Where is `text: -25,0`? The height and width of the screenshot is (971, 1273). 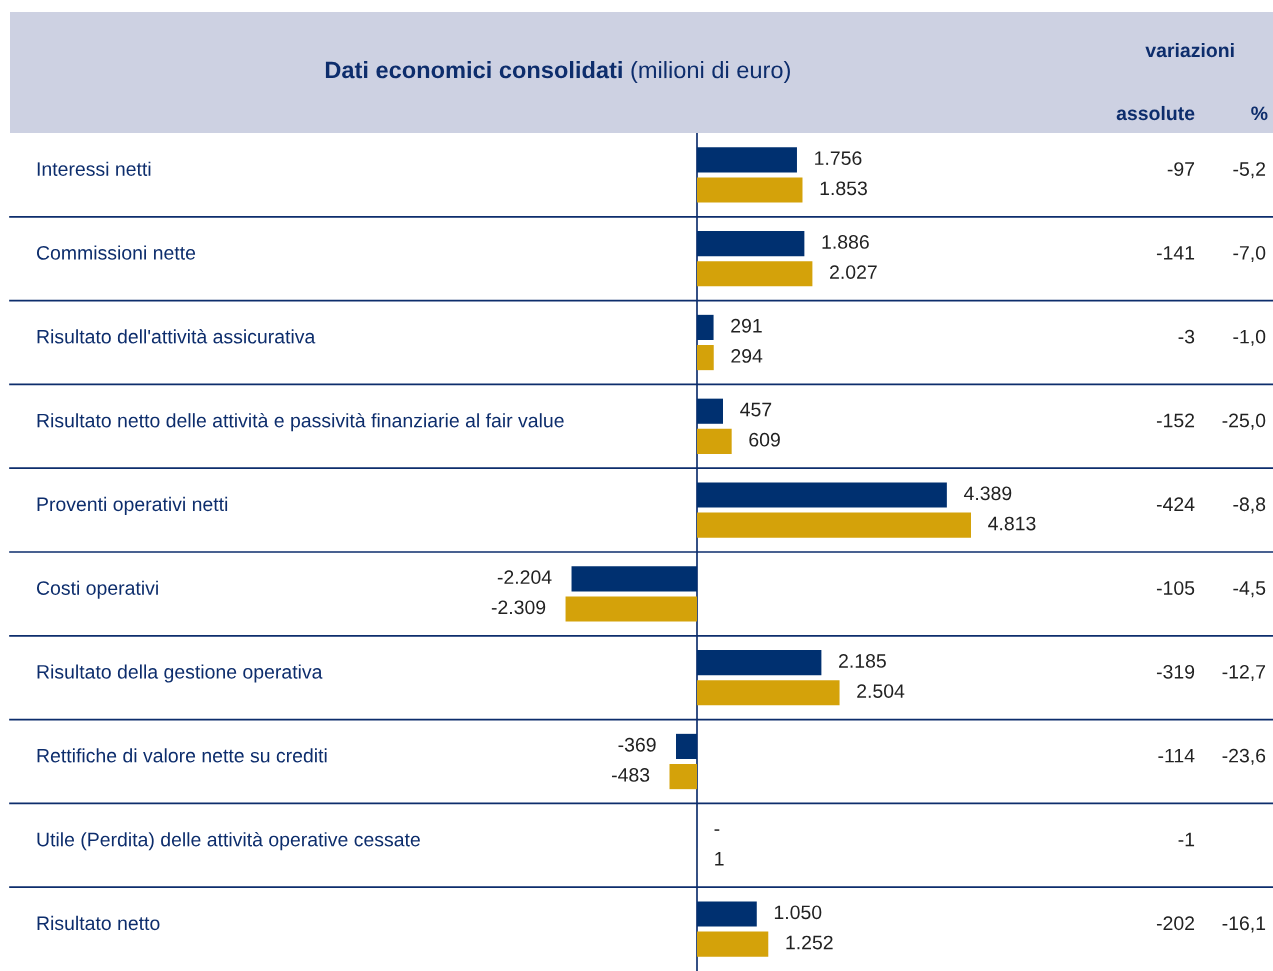 text: -25,0 is located at coordinates (1244, 421).